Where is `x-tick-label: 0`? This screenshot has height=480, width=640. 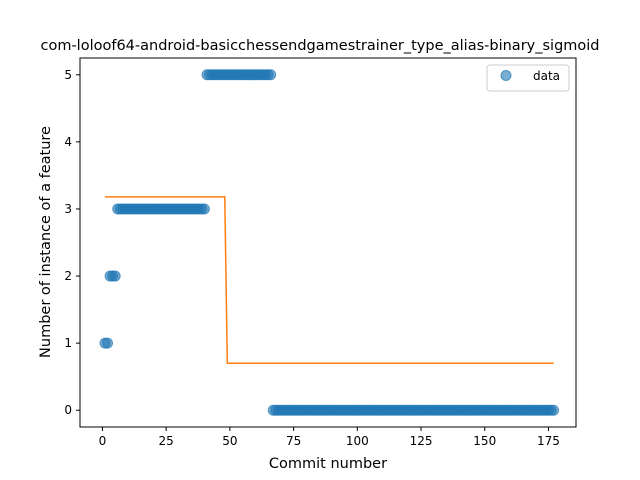
x-tick-label: 0 is located at coordinates (103, 441).